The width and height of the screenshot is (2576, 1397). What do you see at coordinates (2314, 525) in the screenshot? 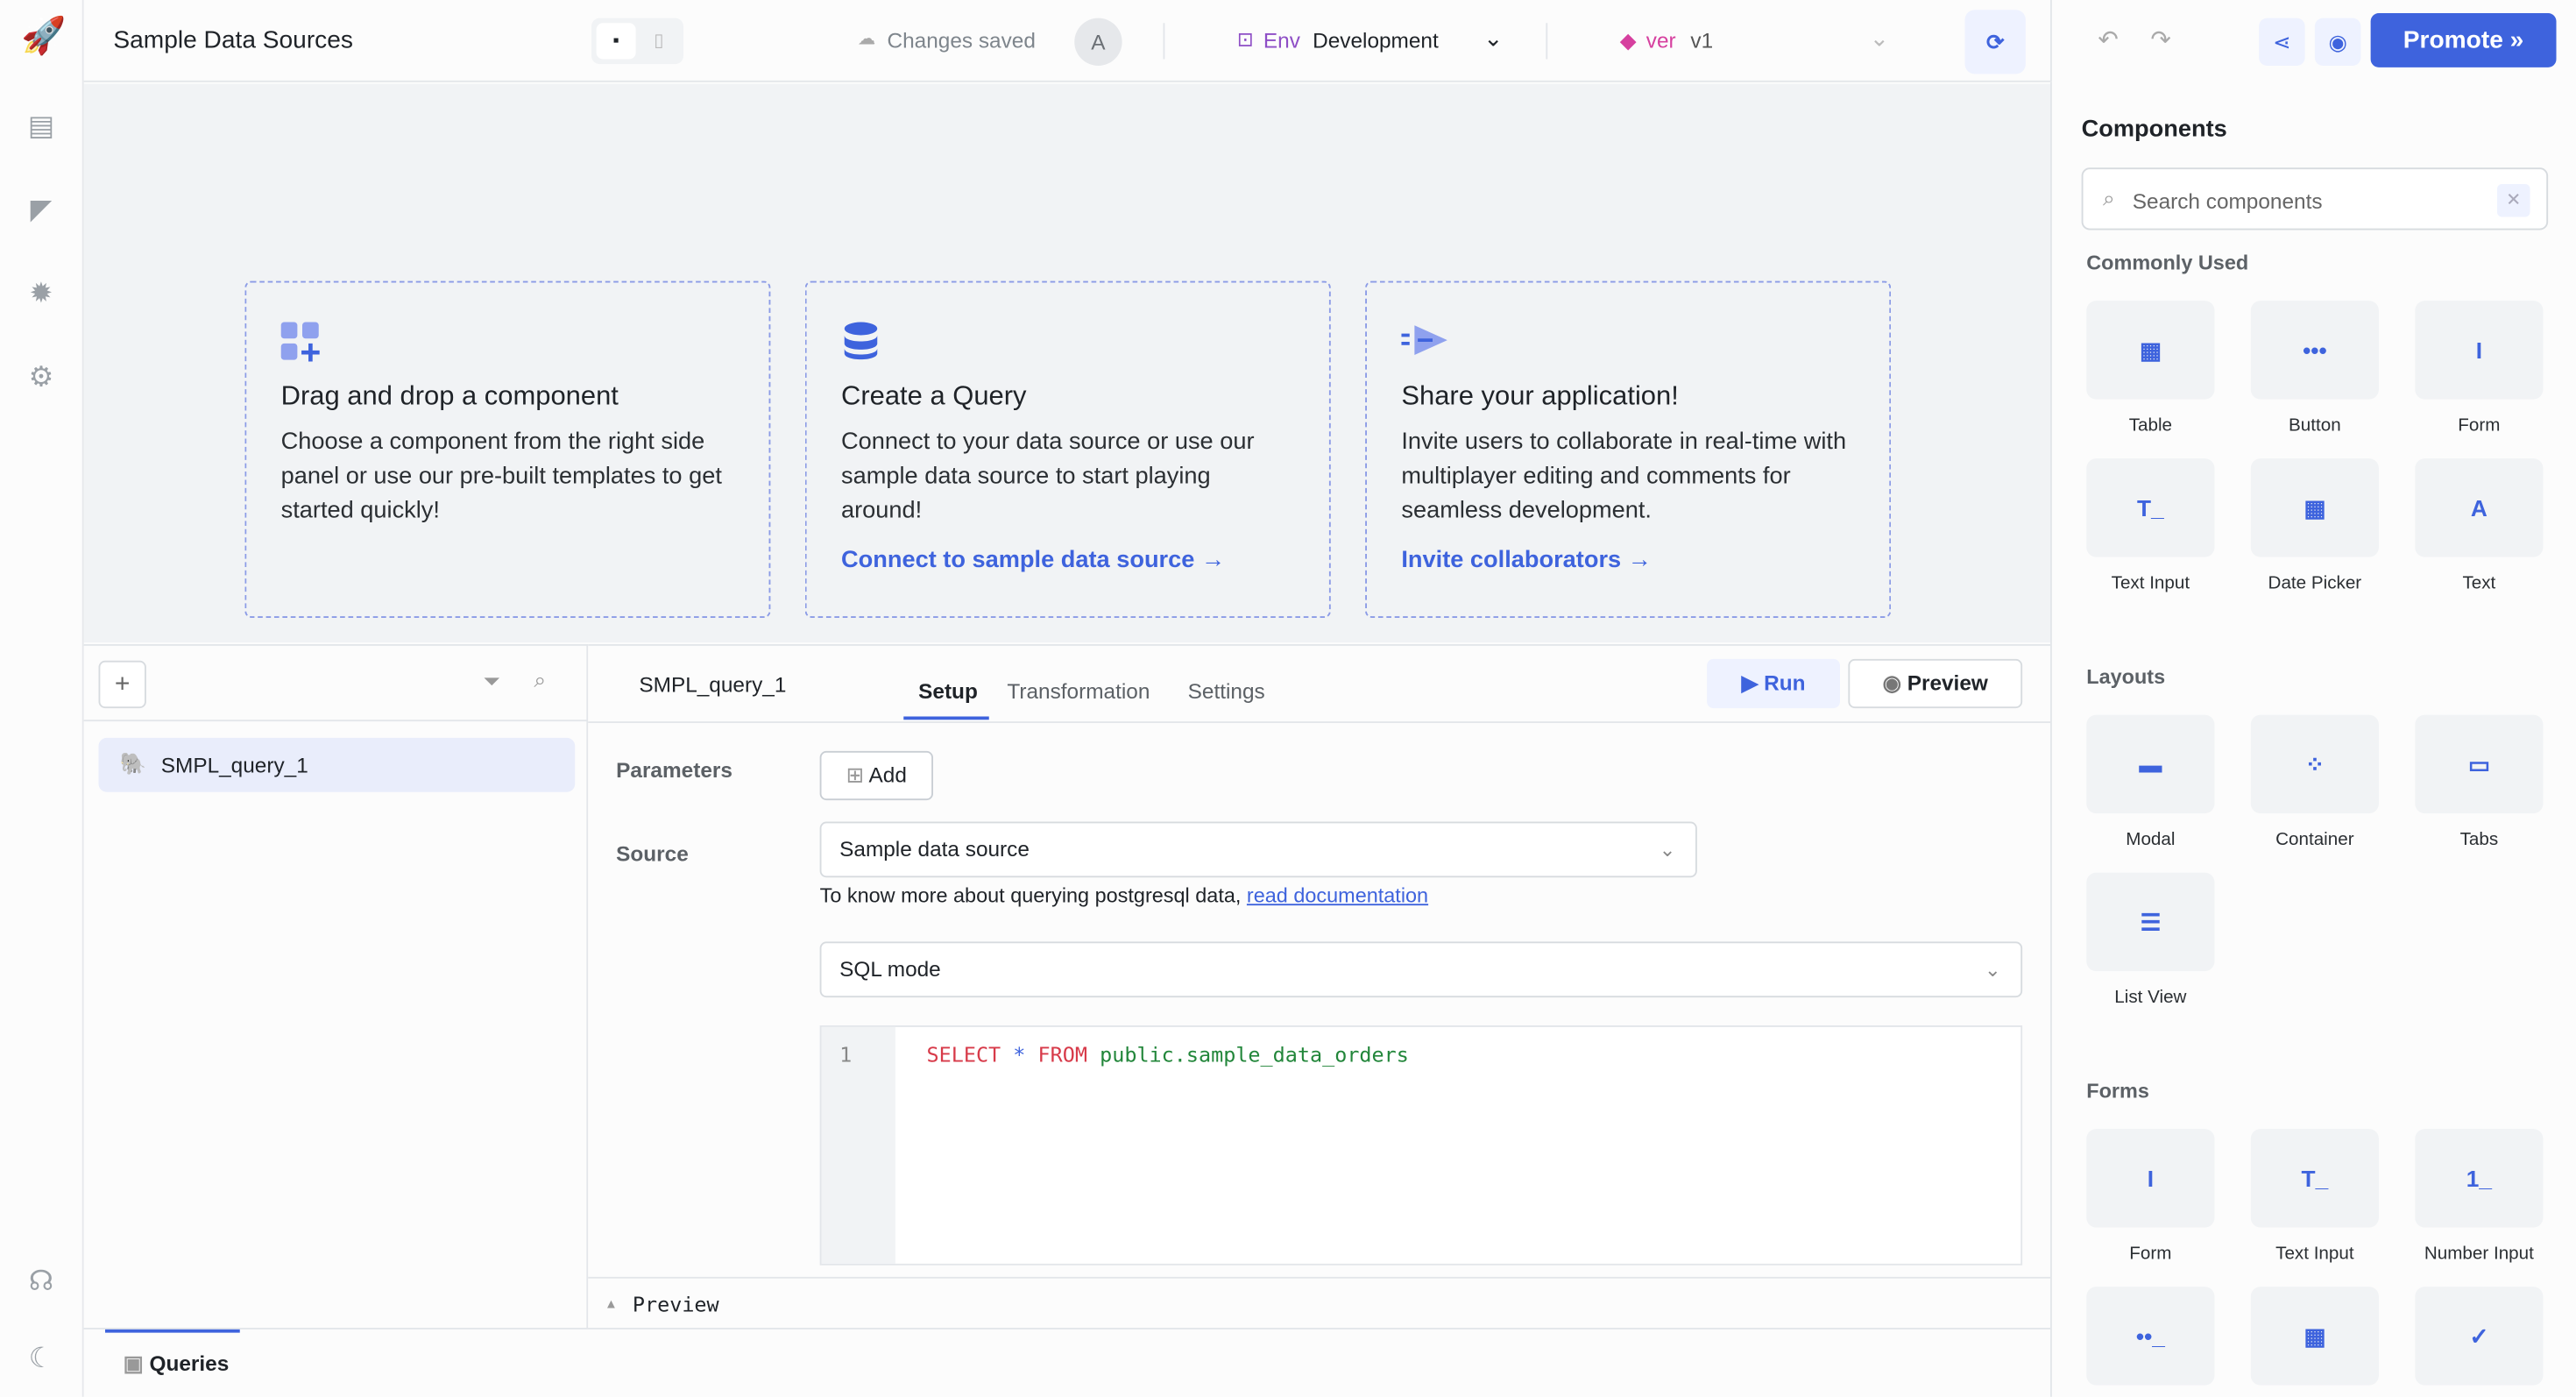
I see `component-tile-date-picker: ▦ Date Picker` at bounding box center [2314, 525].